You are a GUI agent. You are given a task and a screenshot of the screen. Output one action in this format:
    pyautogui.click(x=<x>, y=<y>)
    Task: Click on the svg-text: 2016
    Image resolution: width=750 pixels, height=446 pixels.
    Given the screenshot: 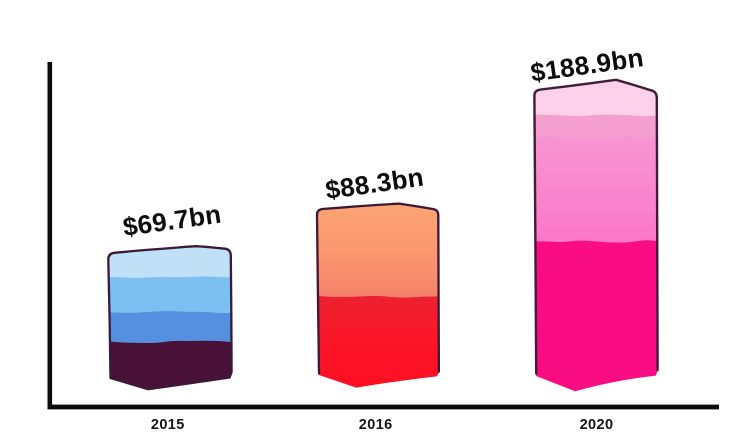 What is the action you would take?
    pyautogui.click(x=376, y=425)
    